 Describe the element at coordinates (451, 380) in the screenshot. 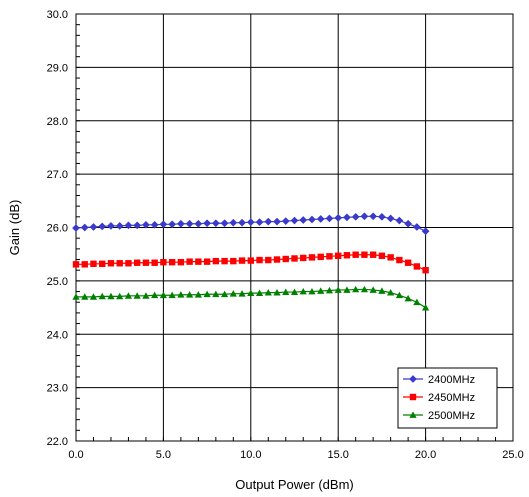

I see `legend-label: 2400MHz` at that location.